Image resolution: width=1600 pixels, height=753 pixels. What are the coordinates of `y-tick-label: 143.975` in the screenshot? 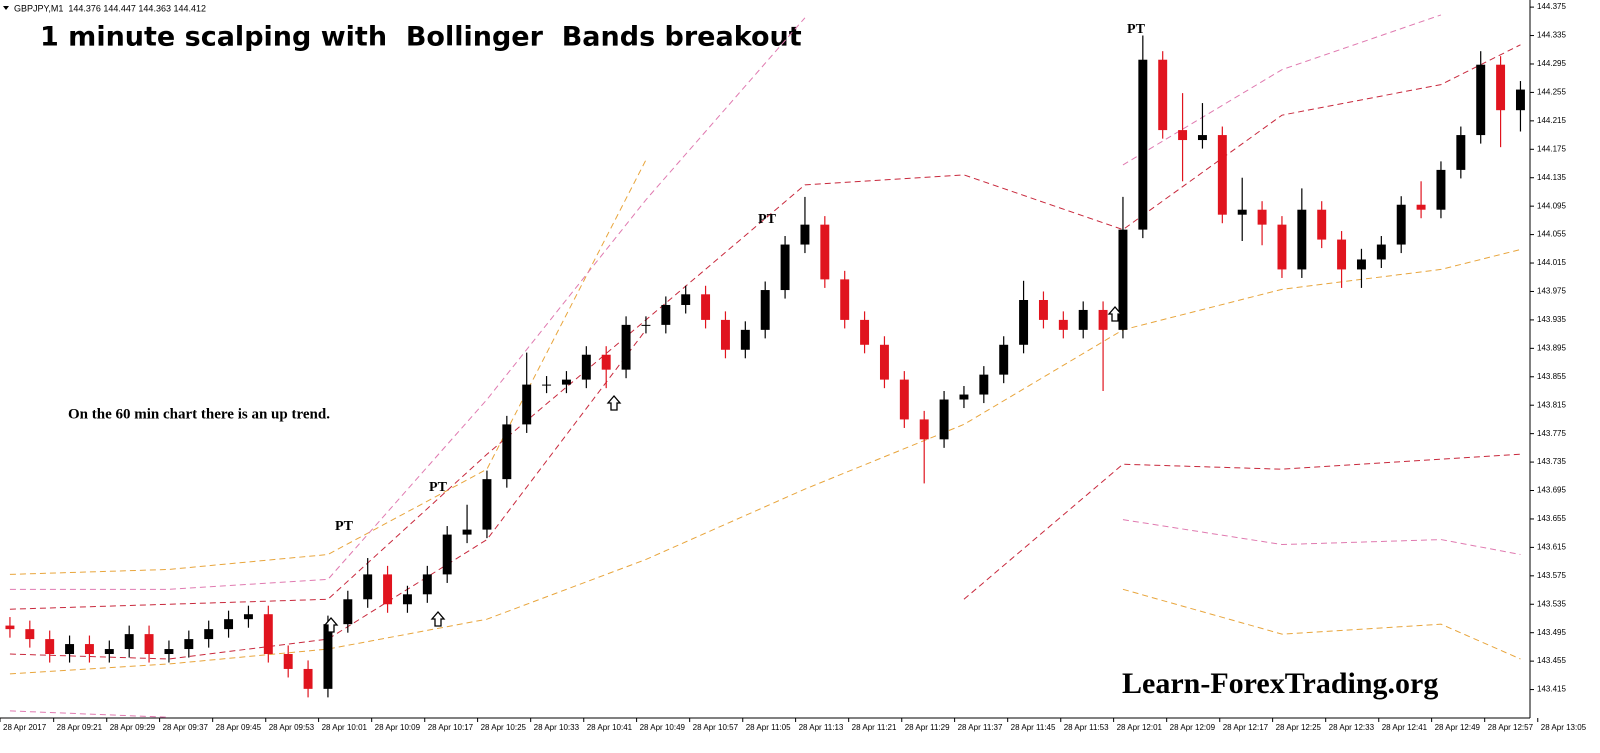 It's located at (1551, 291).